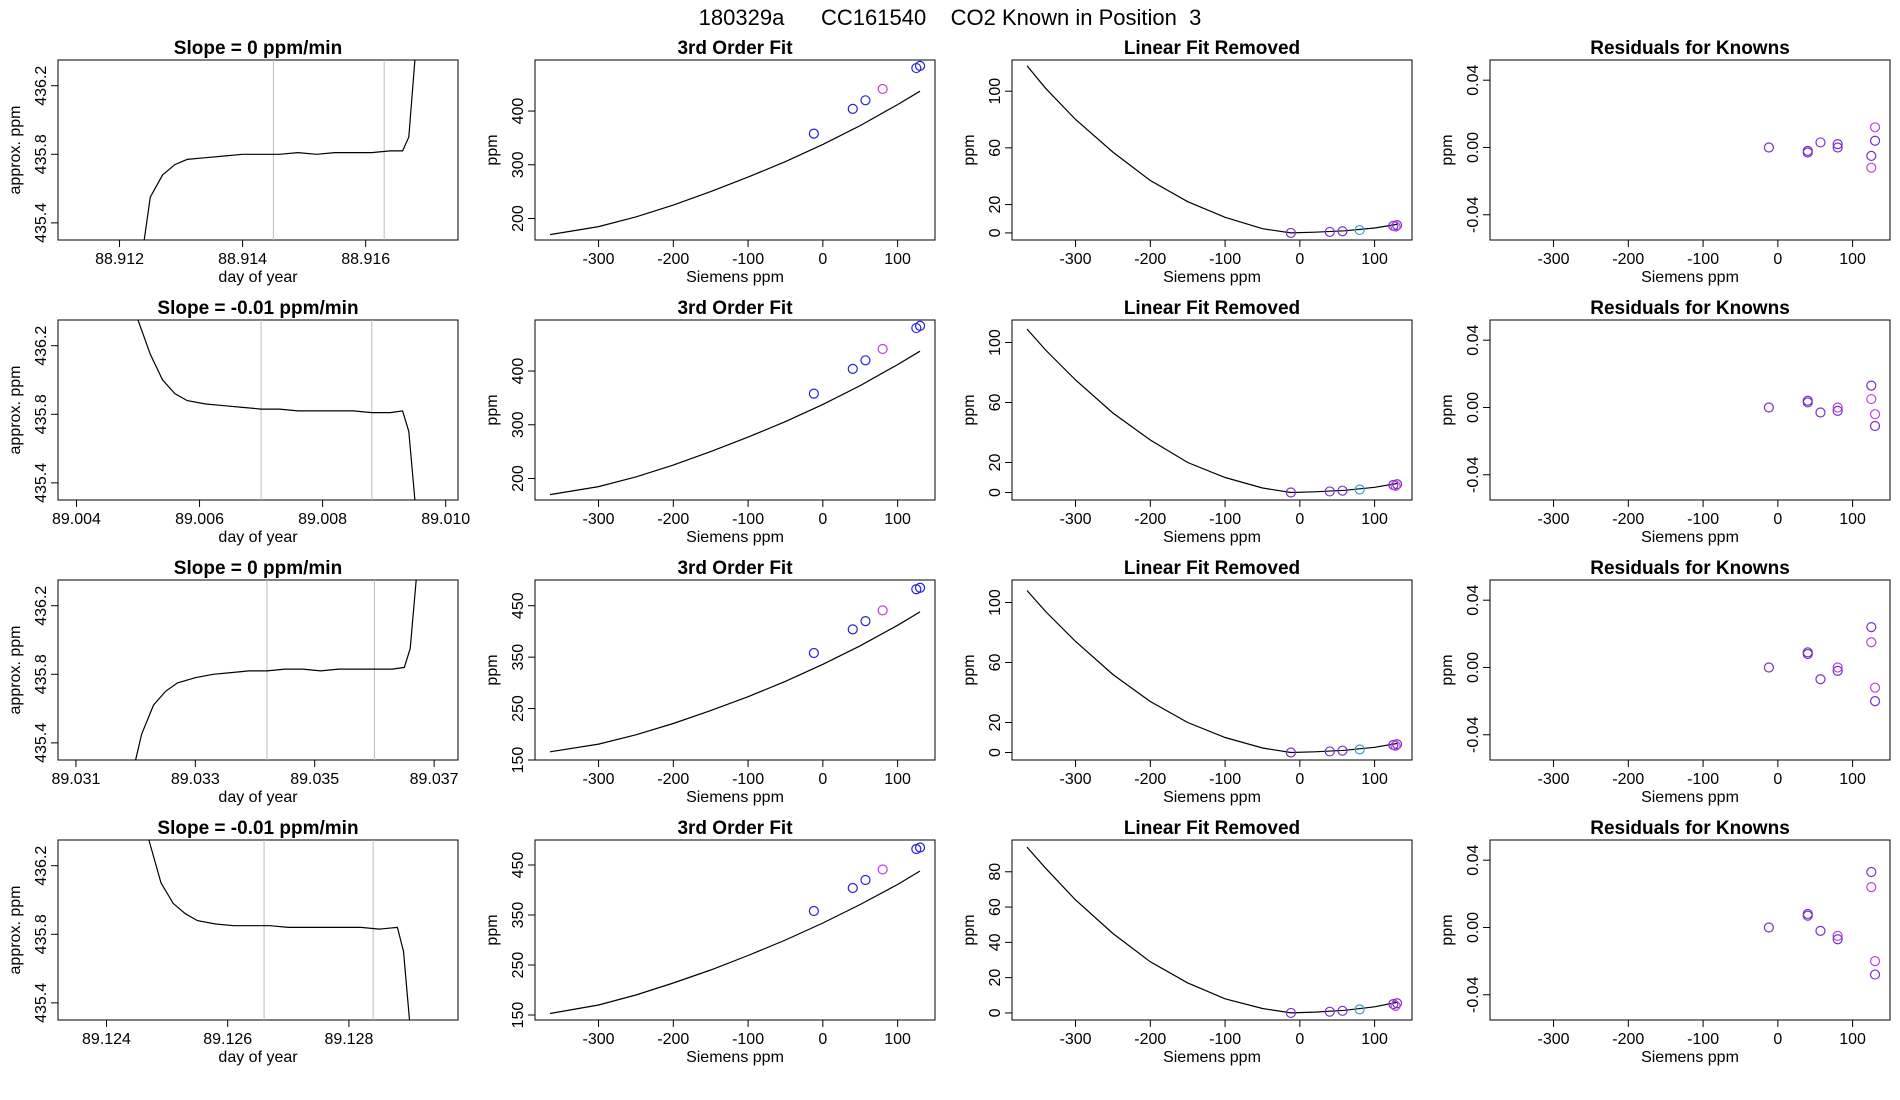 Image resolution: width=1900 pixels, height=1100 pixels. Describe the element at coordinates (75, 779) in the screenshot. I see `x-tick-label: 89.031` at that location.